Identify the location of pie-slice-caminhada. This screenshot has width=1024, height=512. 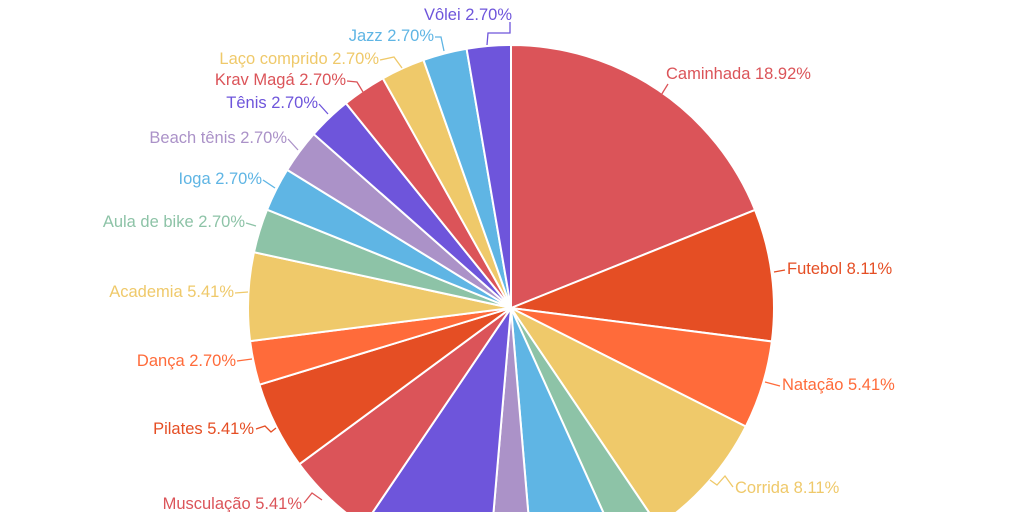
(633, 176).